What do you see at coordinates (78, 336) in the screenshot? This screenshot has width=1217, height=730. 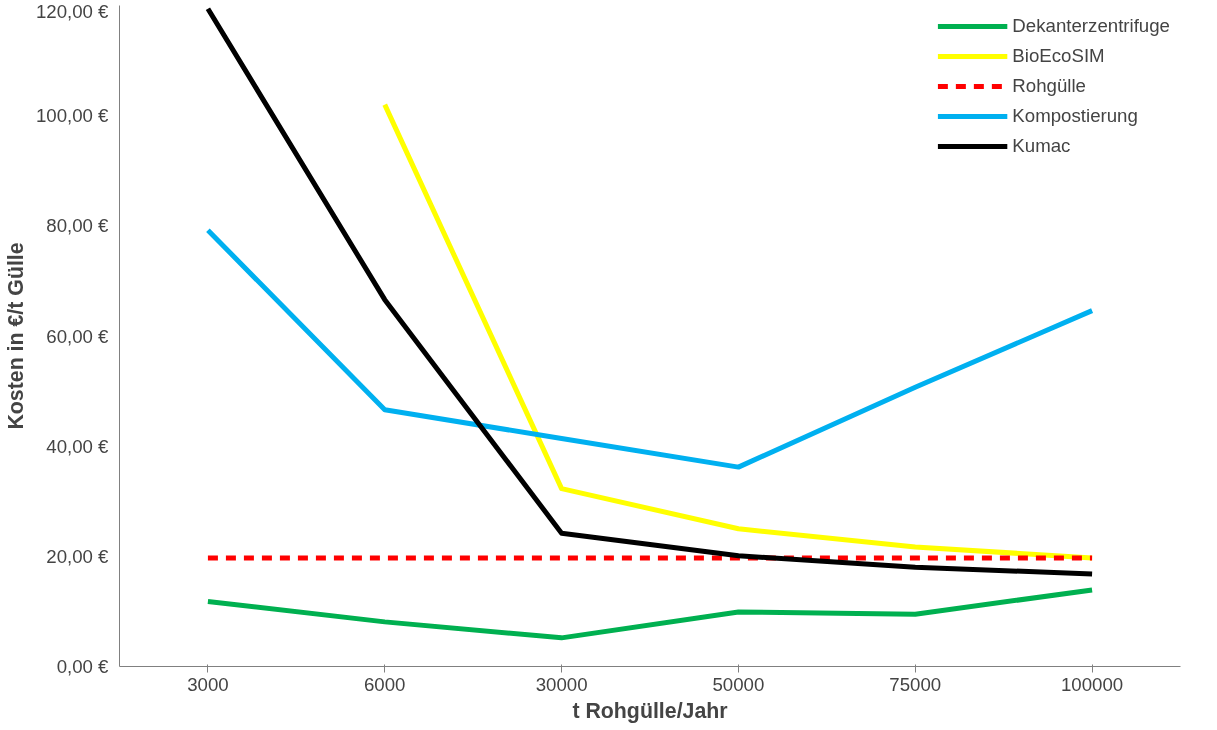 I see `y-tick-label: 60,00 €` at bounding box center [78, 336].